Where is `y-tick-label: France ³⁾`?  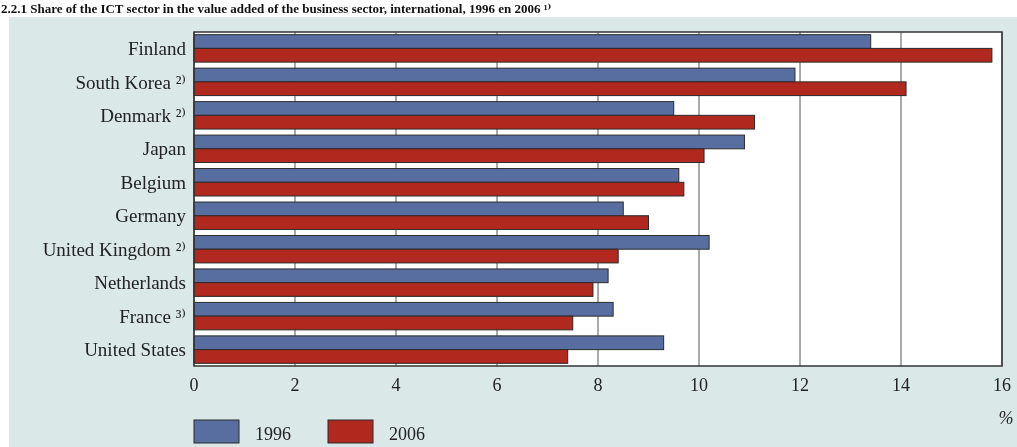
y-tick-label: France ³⁾ is located at coordinates (152, 316).